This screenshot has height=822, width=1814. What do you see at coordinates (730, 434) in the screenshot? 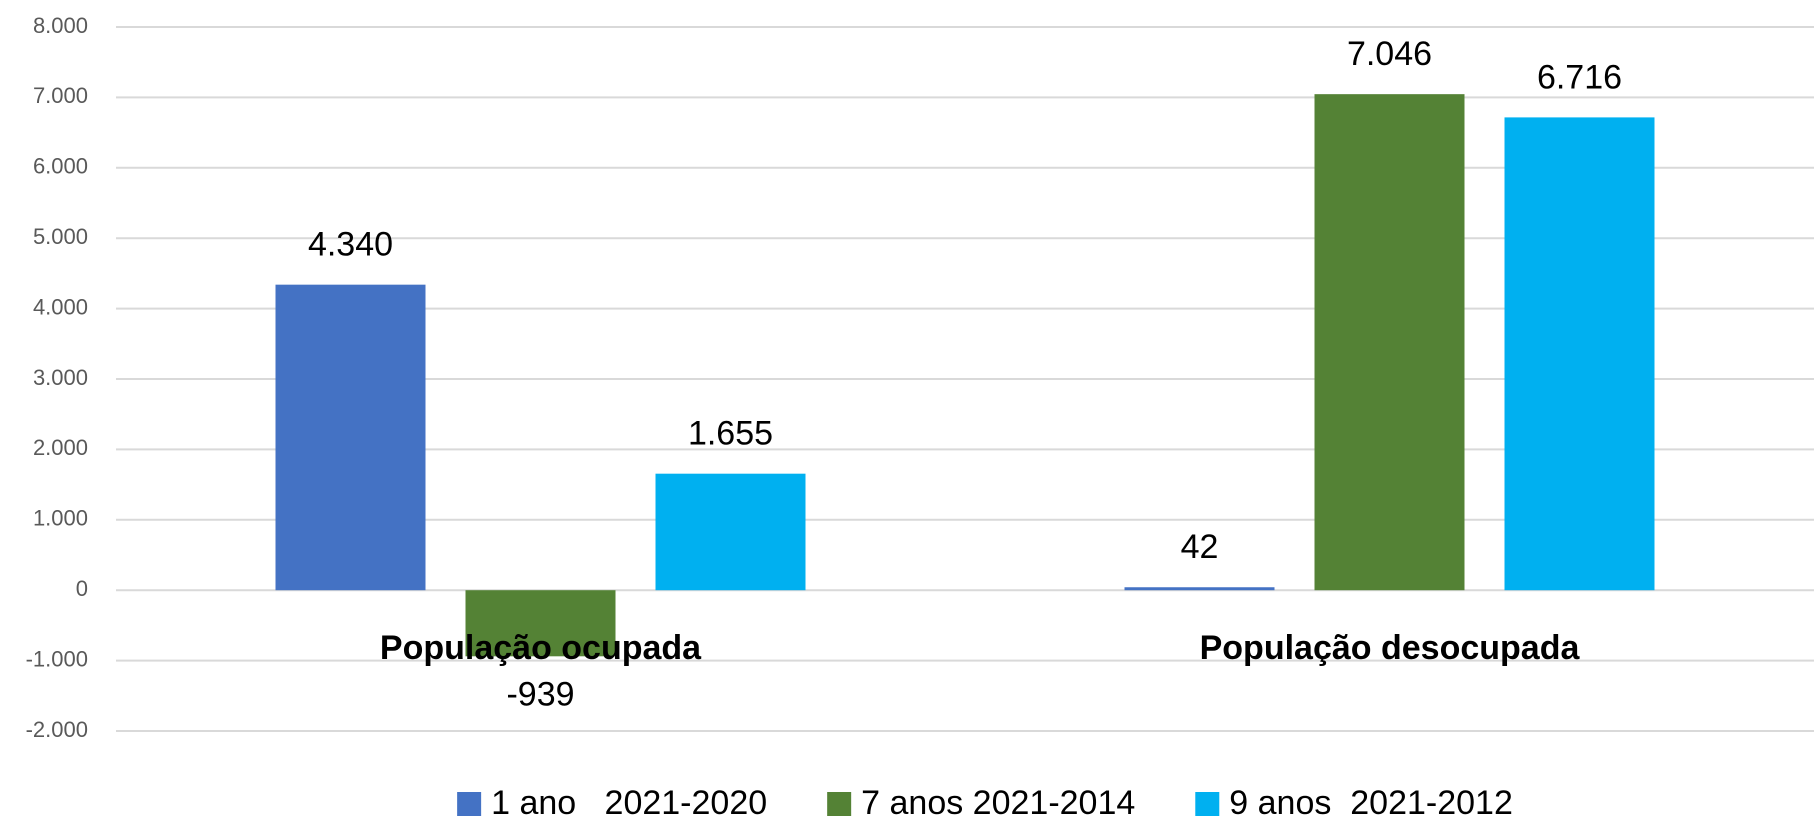
I see `data-label: 1.655` at bounding box center [730, 434].